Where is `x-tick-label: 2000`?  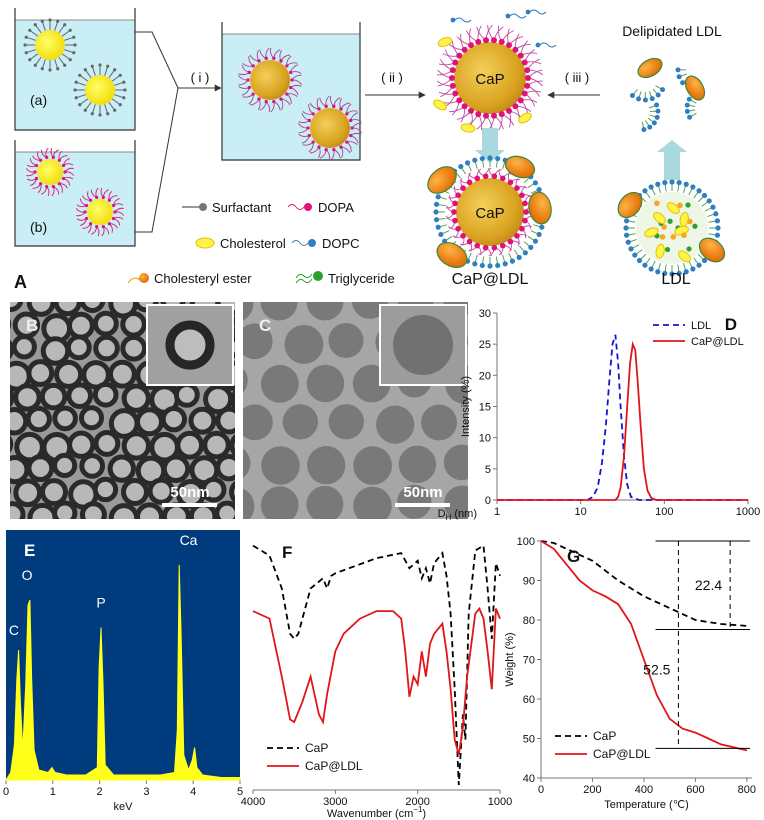 x-tick-label: 2000 is located at coordinates (417, 802).